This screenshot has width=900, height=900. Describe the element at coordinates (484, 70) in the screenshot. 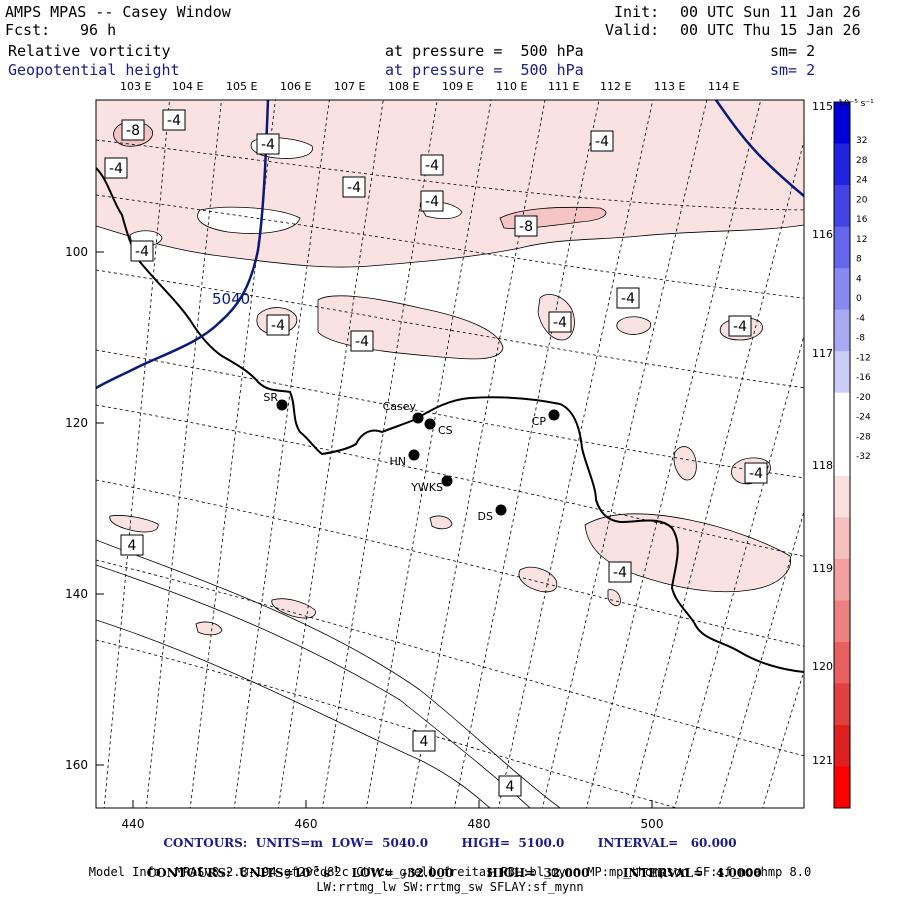

I see `field2-level: at pressure = 500 hPa` at that location.